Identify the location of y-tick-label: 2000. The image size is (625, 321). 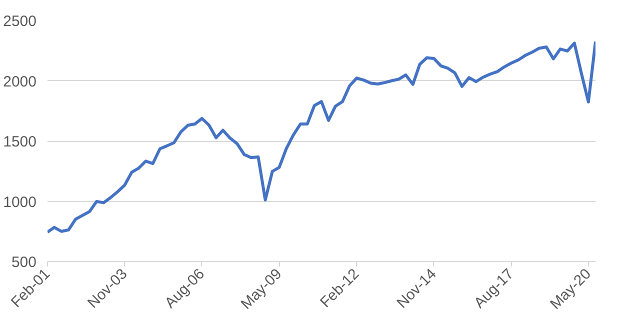
(20, 81).